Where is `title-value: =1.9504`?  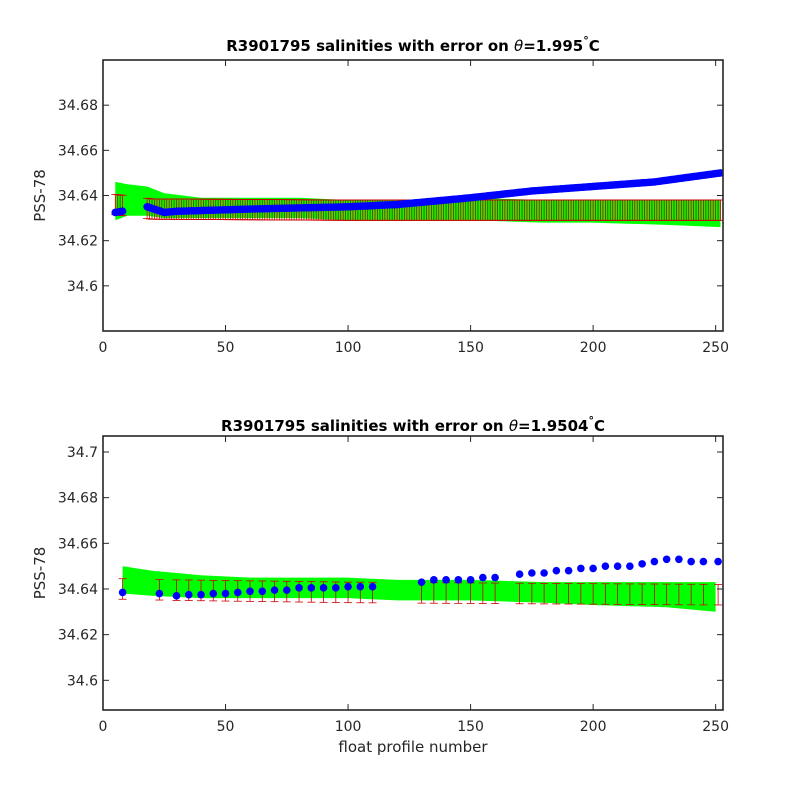 title-value: =1.9504 is located at coordinates (553, 426).